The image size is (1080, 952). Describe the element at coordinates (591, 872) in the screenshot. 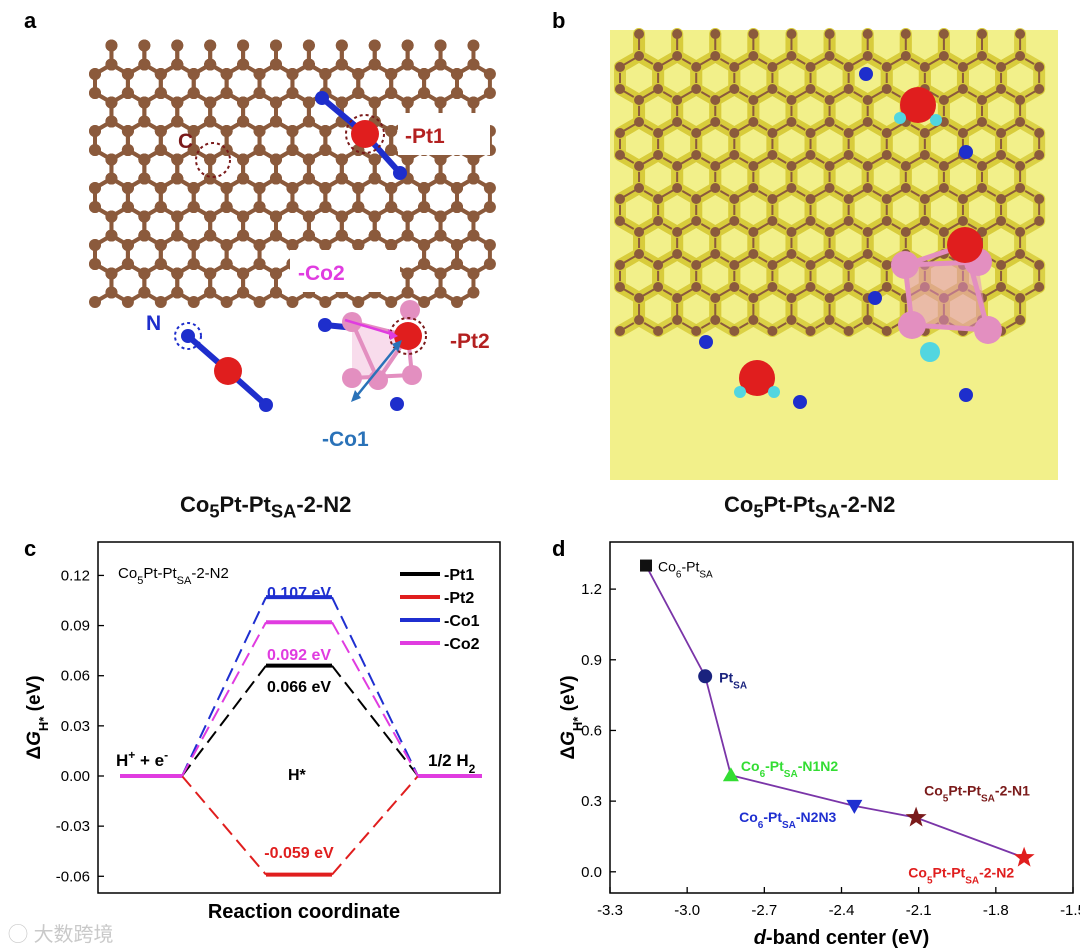

I see `chart-d-ytick-label: 0.0` at that location.